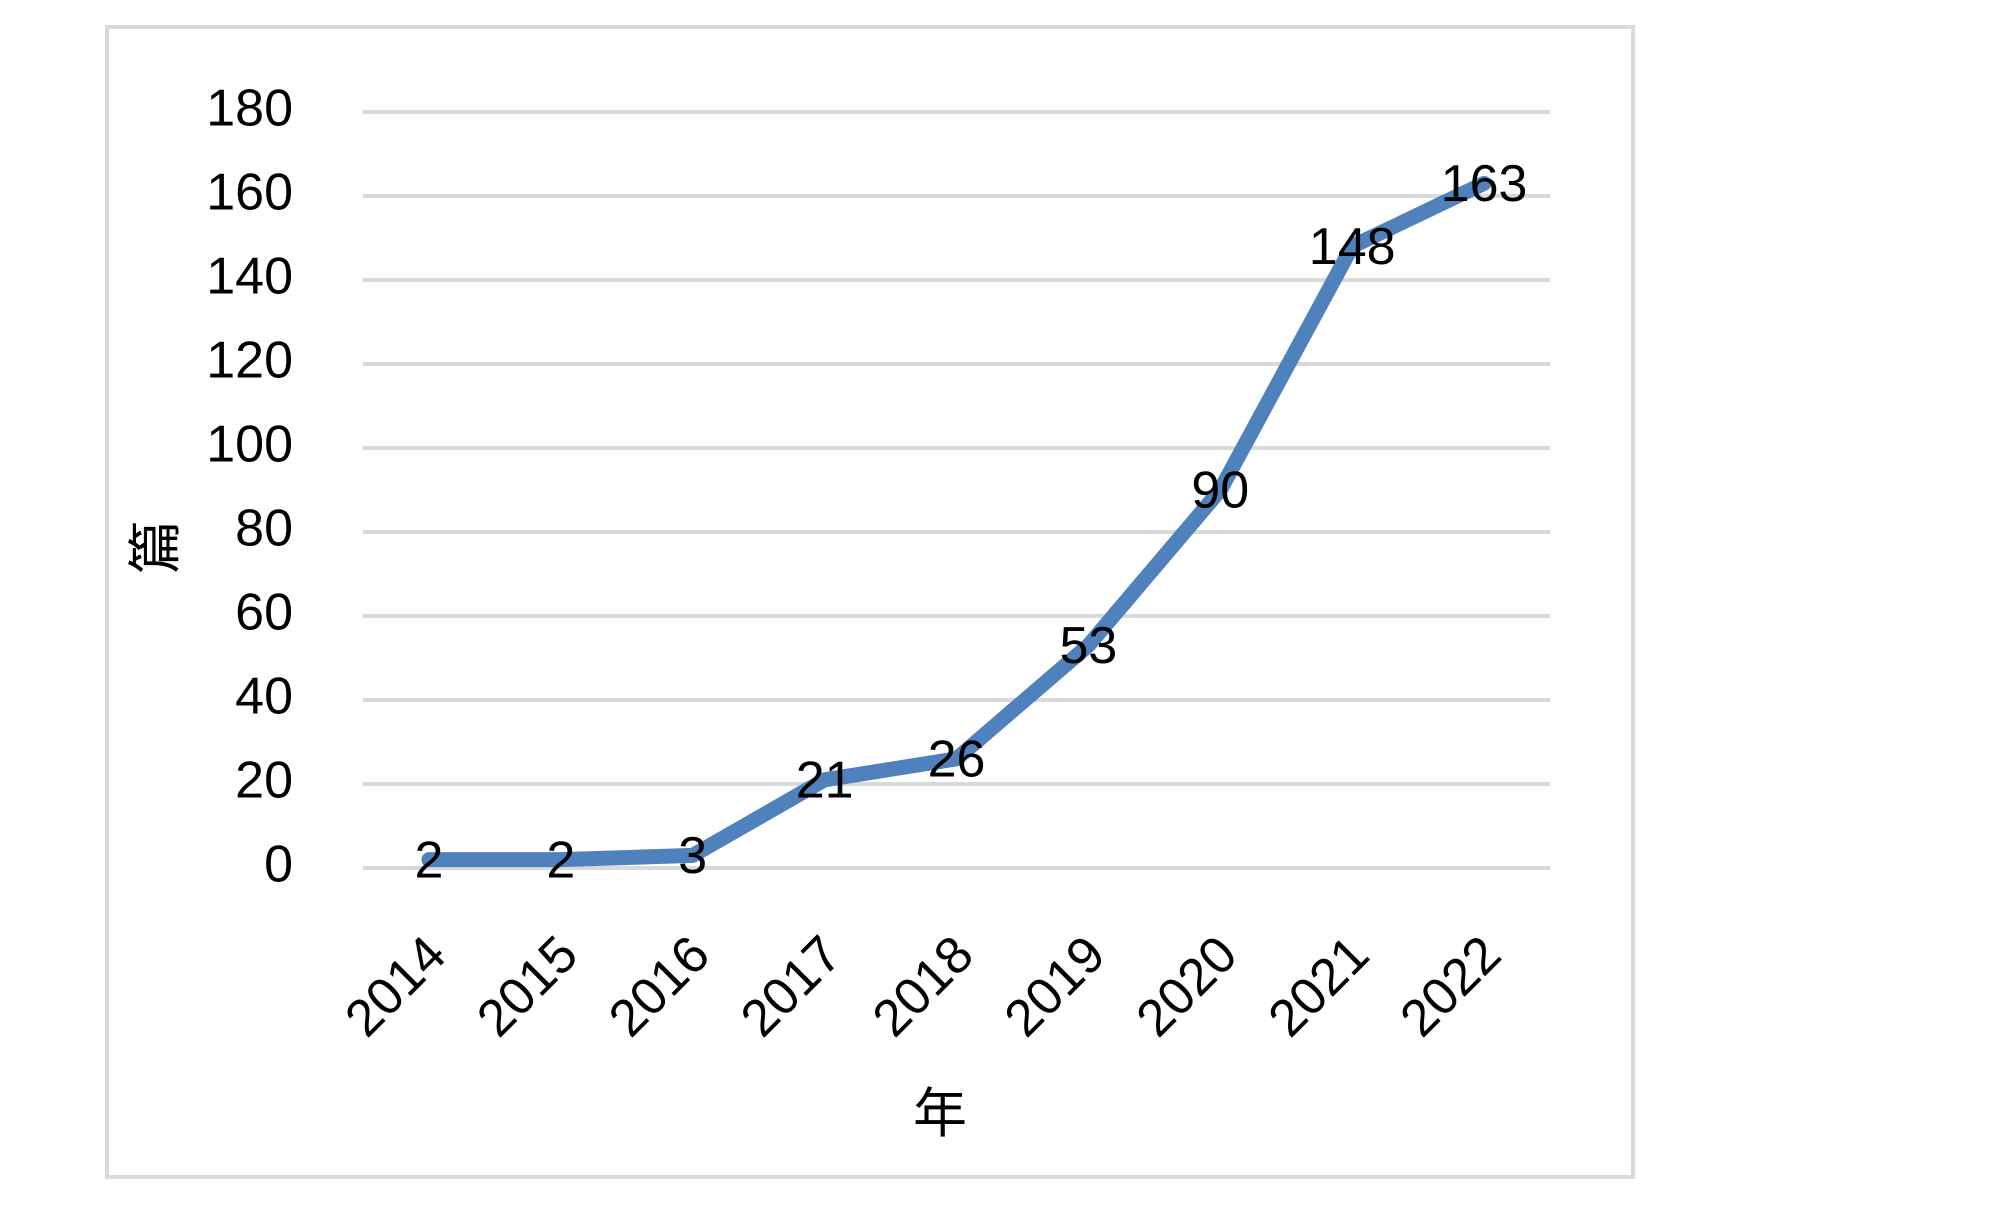 The width and height of the screenshot is (2000, 1205). I want to click on data-label: 21, so click(825, 781).